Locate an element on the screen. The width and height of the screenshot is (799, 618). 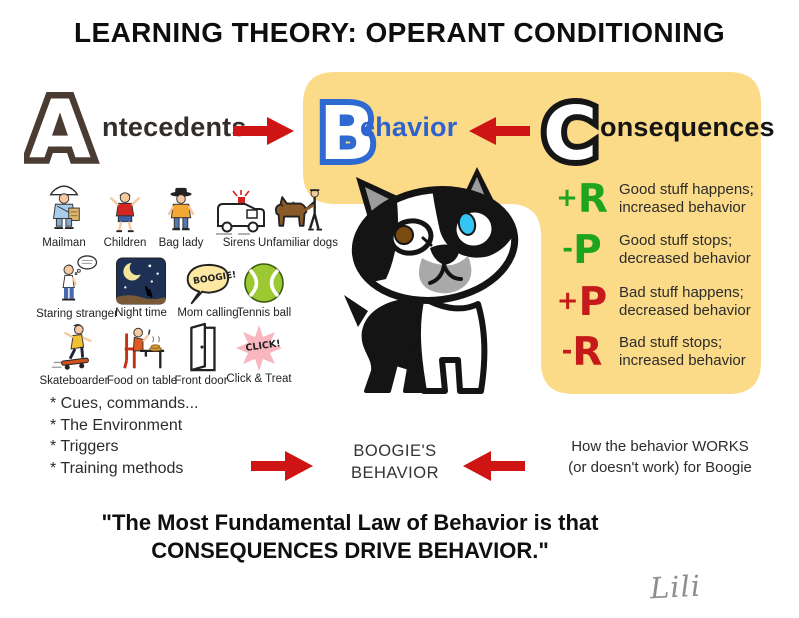
behavior-bubble-letter: B is located at coordinates (347, 131).